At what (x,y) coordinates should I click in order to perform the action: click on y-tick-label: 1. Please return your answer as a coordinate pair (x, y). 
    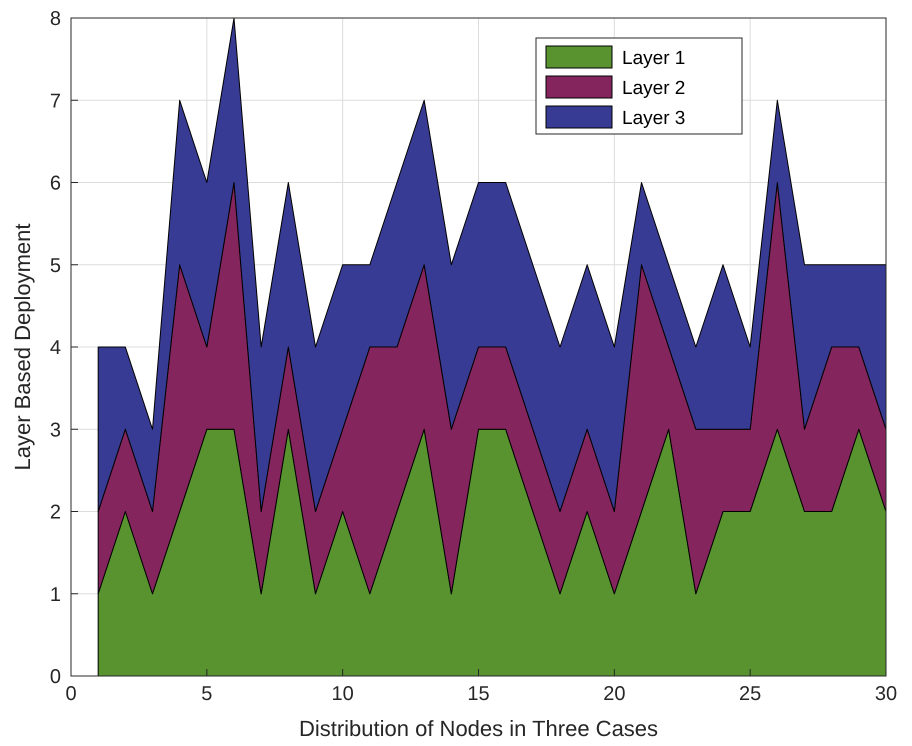
    Looking at the image, I should click on (55, 595).